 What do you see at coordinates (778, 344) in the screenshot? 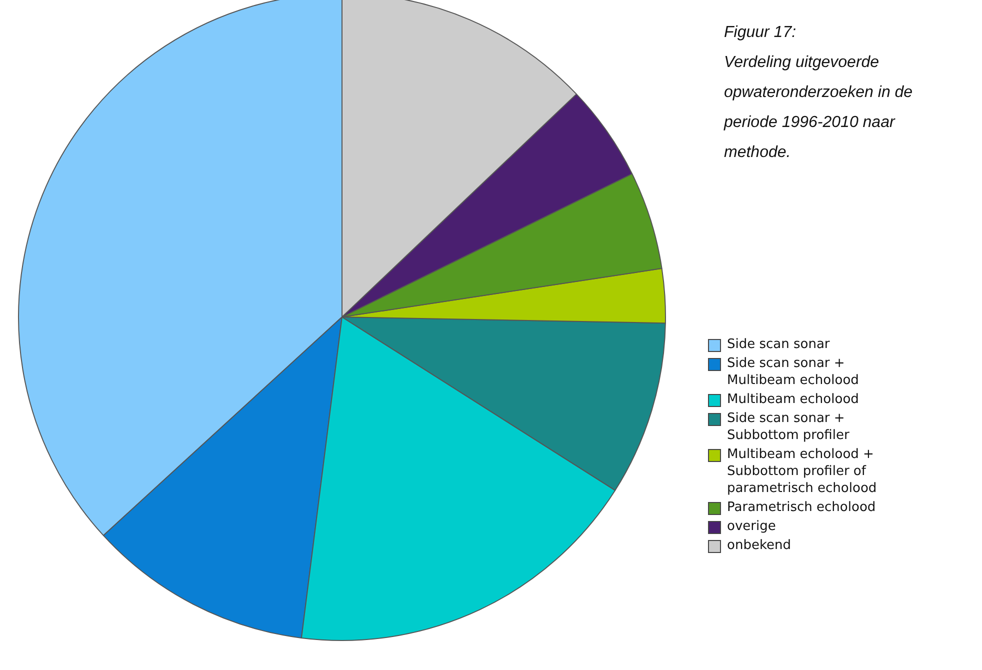
I see `legend-label: Side scan sonar` at bounding box center [778, 344].